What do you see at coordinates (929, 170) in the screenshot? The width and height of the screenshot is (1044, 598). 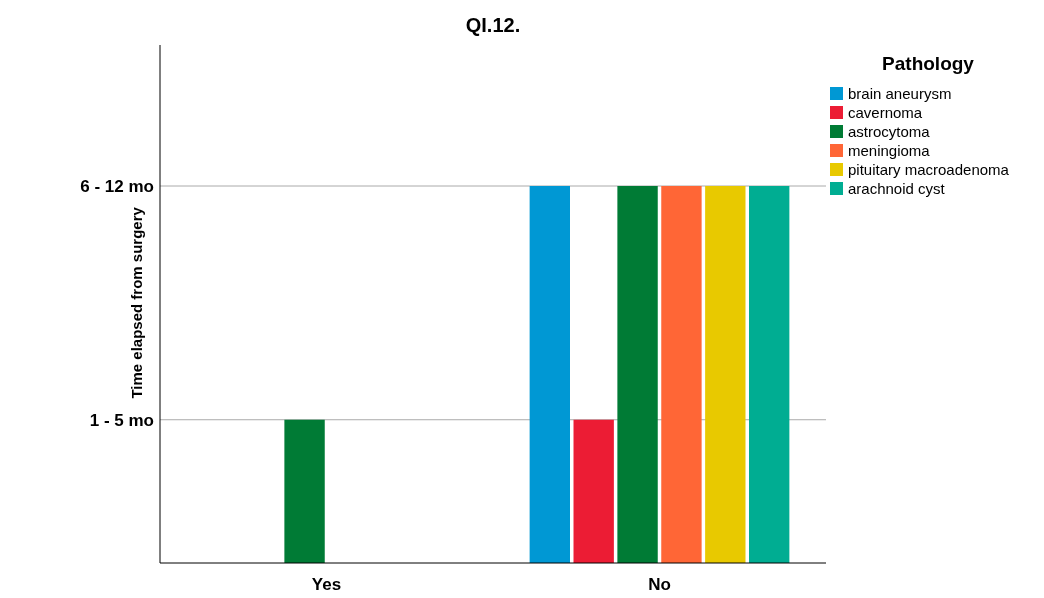 I see `legend-label: pituitary macroadenoma` at bounding box center [929, 170].